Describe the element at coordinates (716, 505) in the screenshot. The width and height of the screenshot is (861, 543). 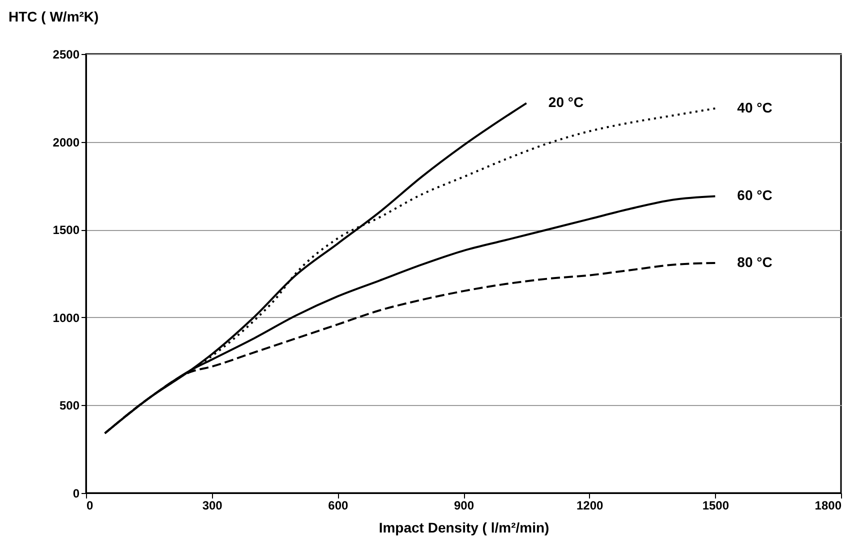
I see `x-tick-label: 1500` at that location.